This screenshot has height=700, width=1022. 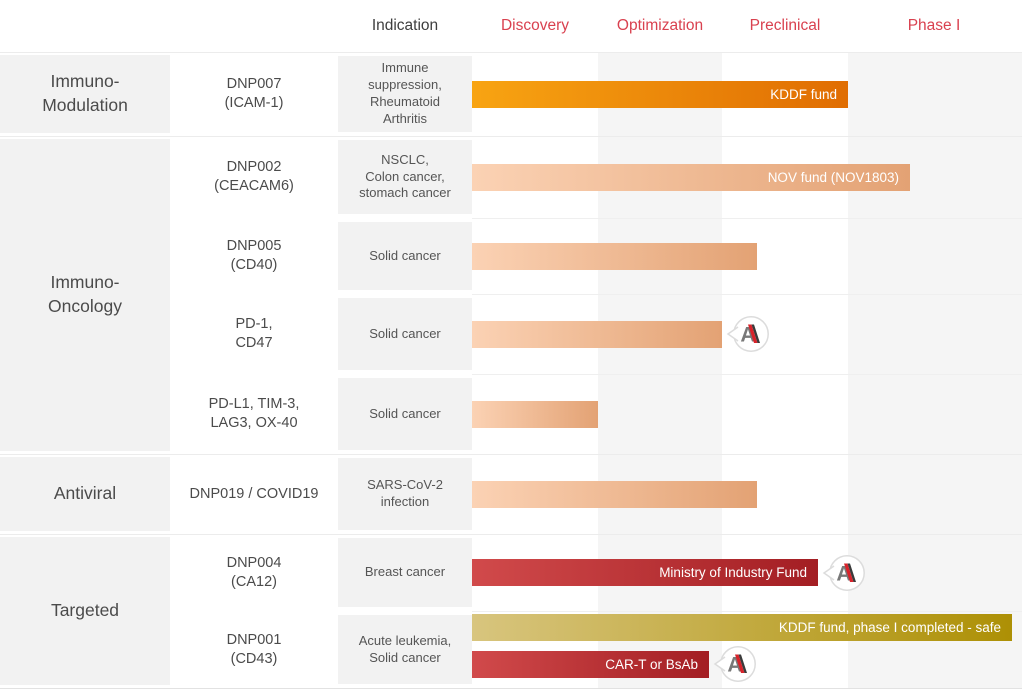 I want to click on candidate-name: PD-1, CD47, so click(x=254, y=333).